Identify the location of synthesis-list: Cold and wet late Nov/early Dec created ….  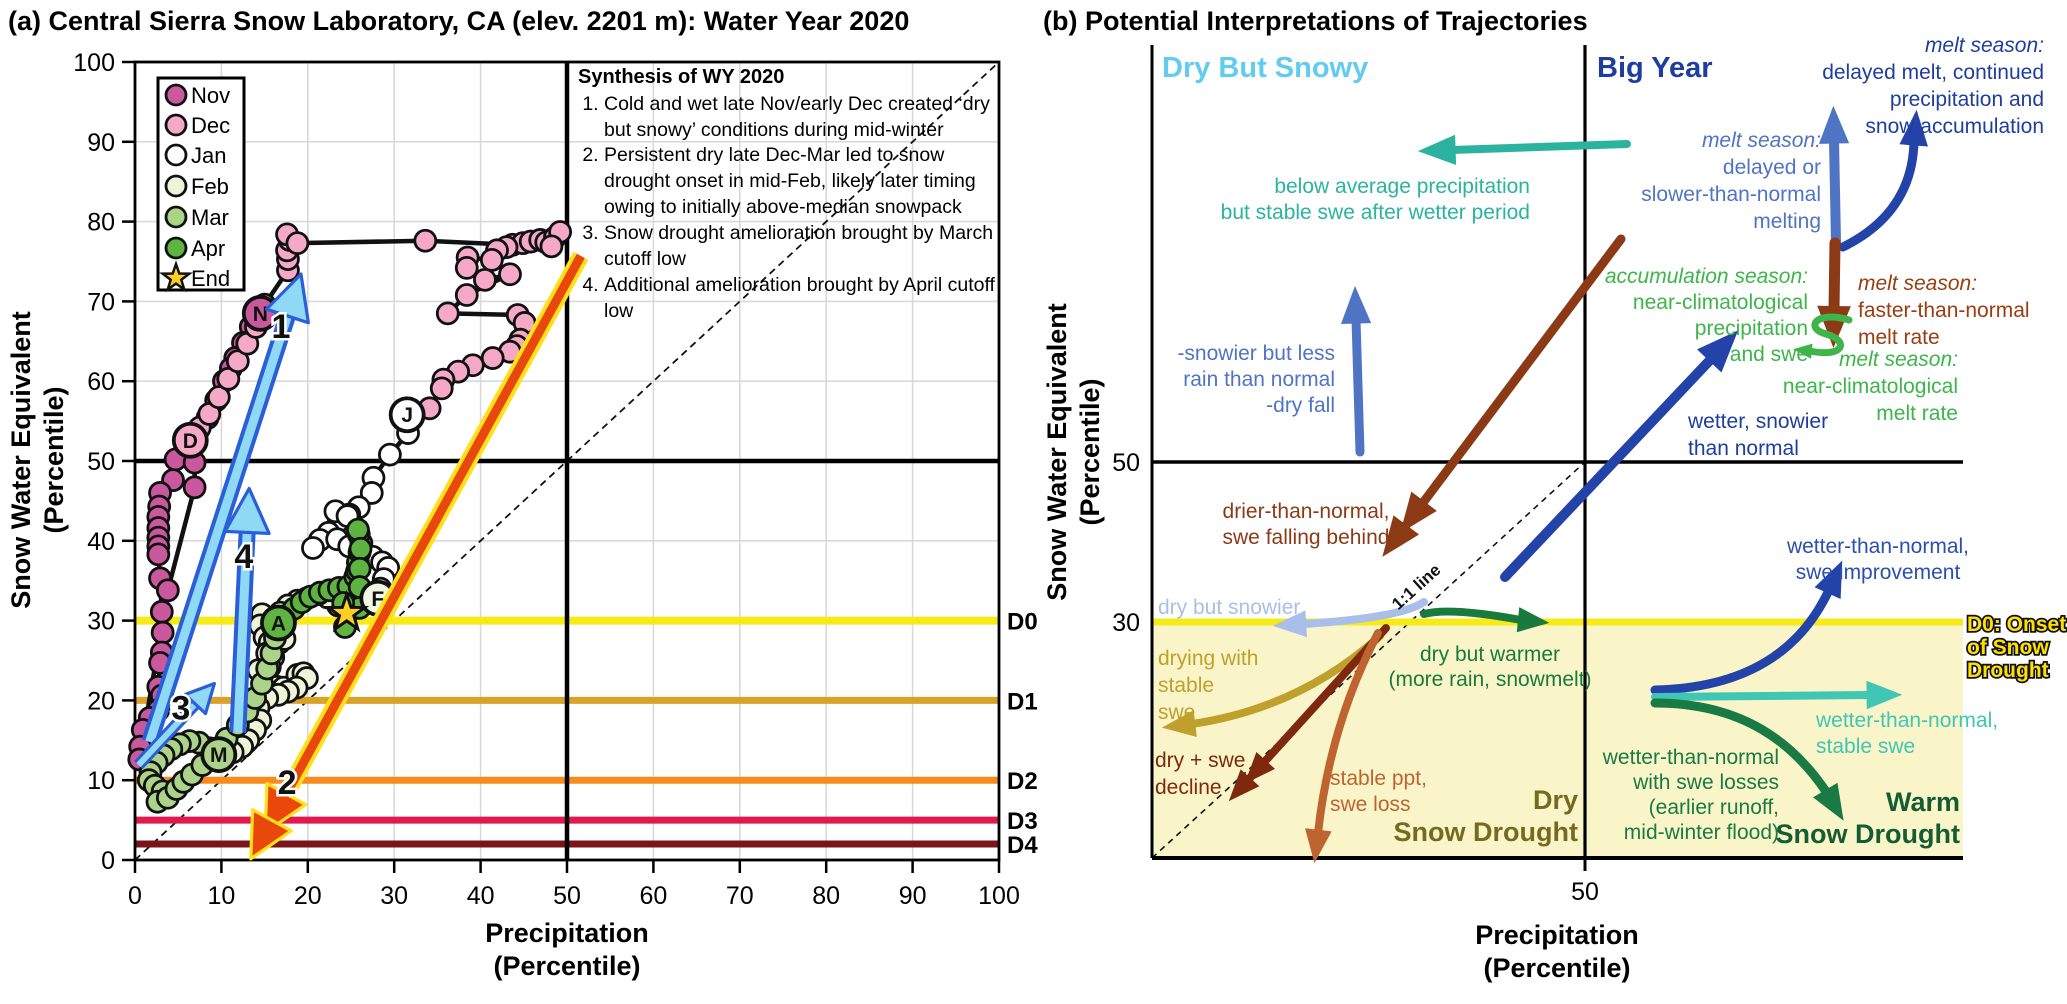
(796, 208).